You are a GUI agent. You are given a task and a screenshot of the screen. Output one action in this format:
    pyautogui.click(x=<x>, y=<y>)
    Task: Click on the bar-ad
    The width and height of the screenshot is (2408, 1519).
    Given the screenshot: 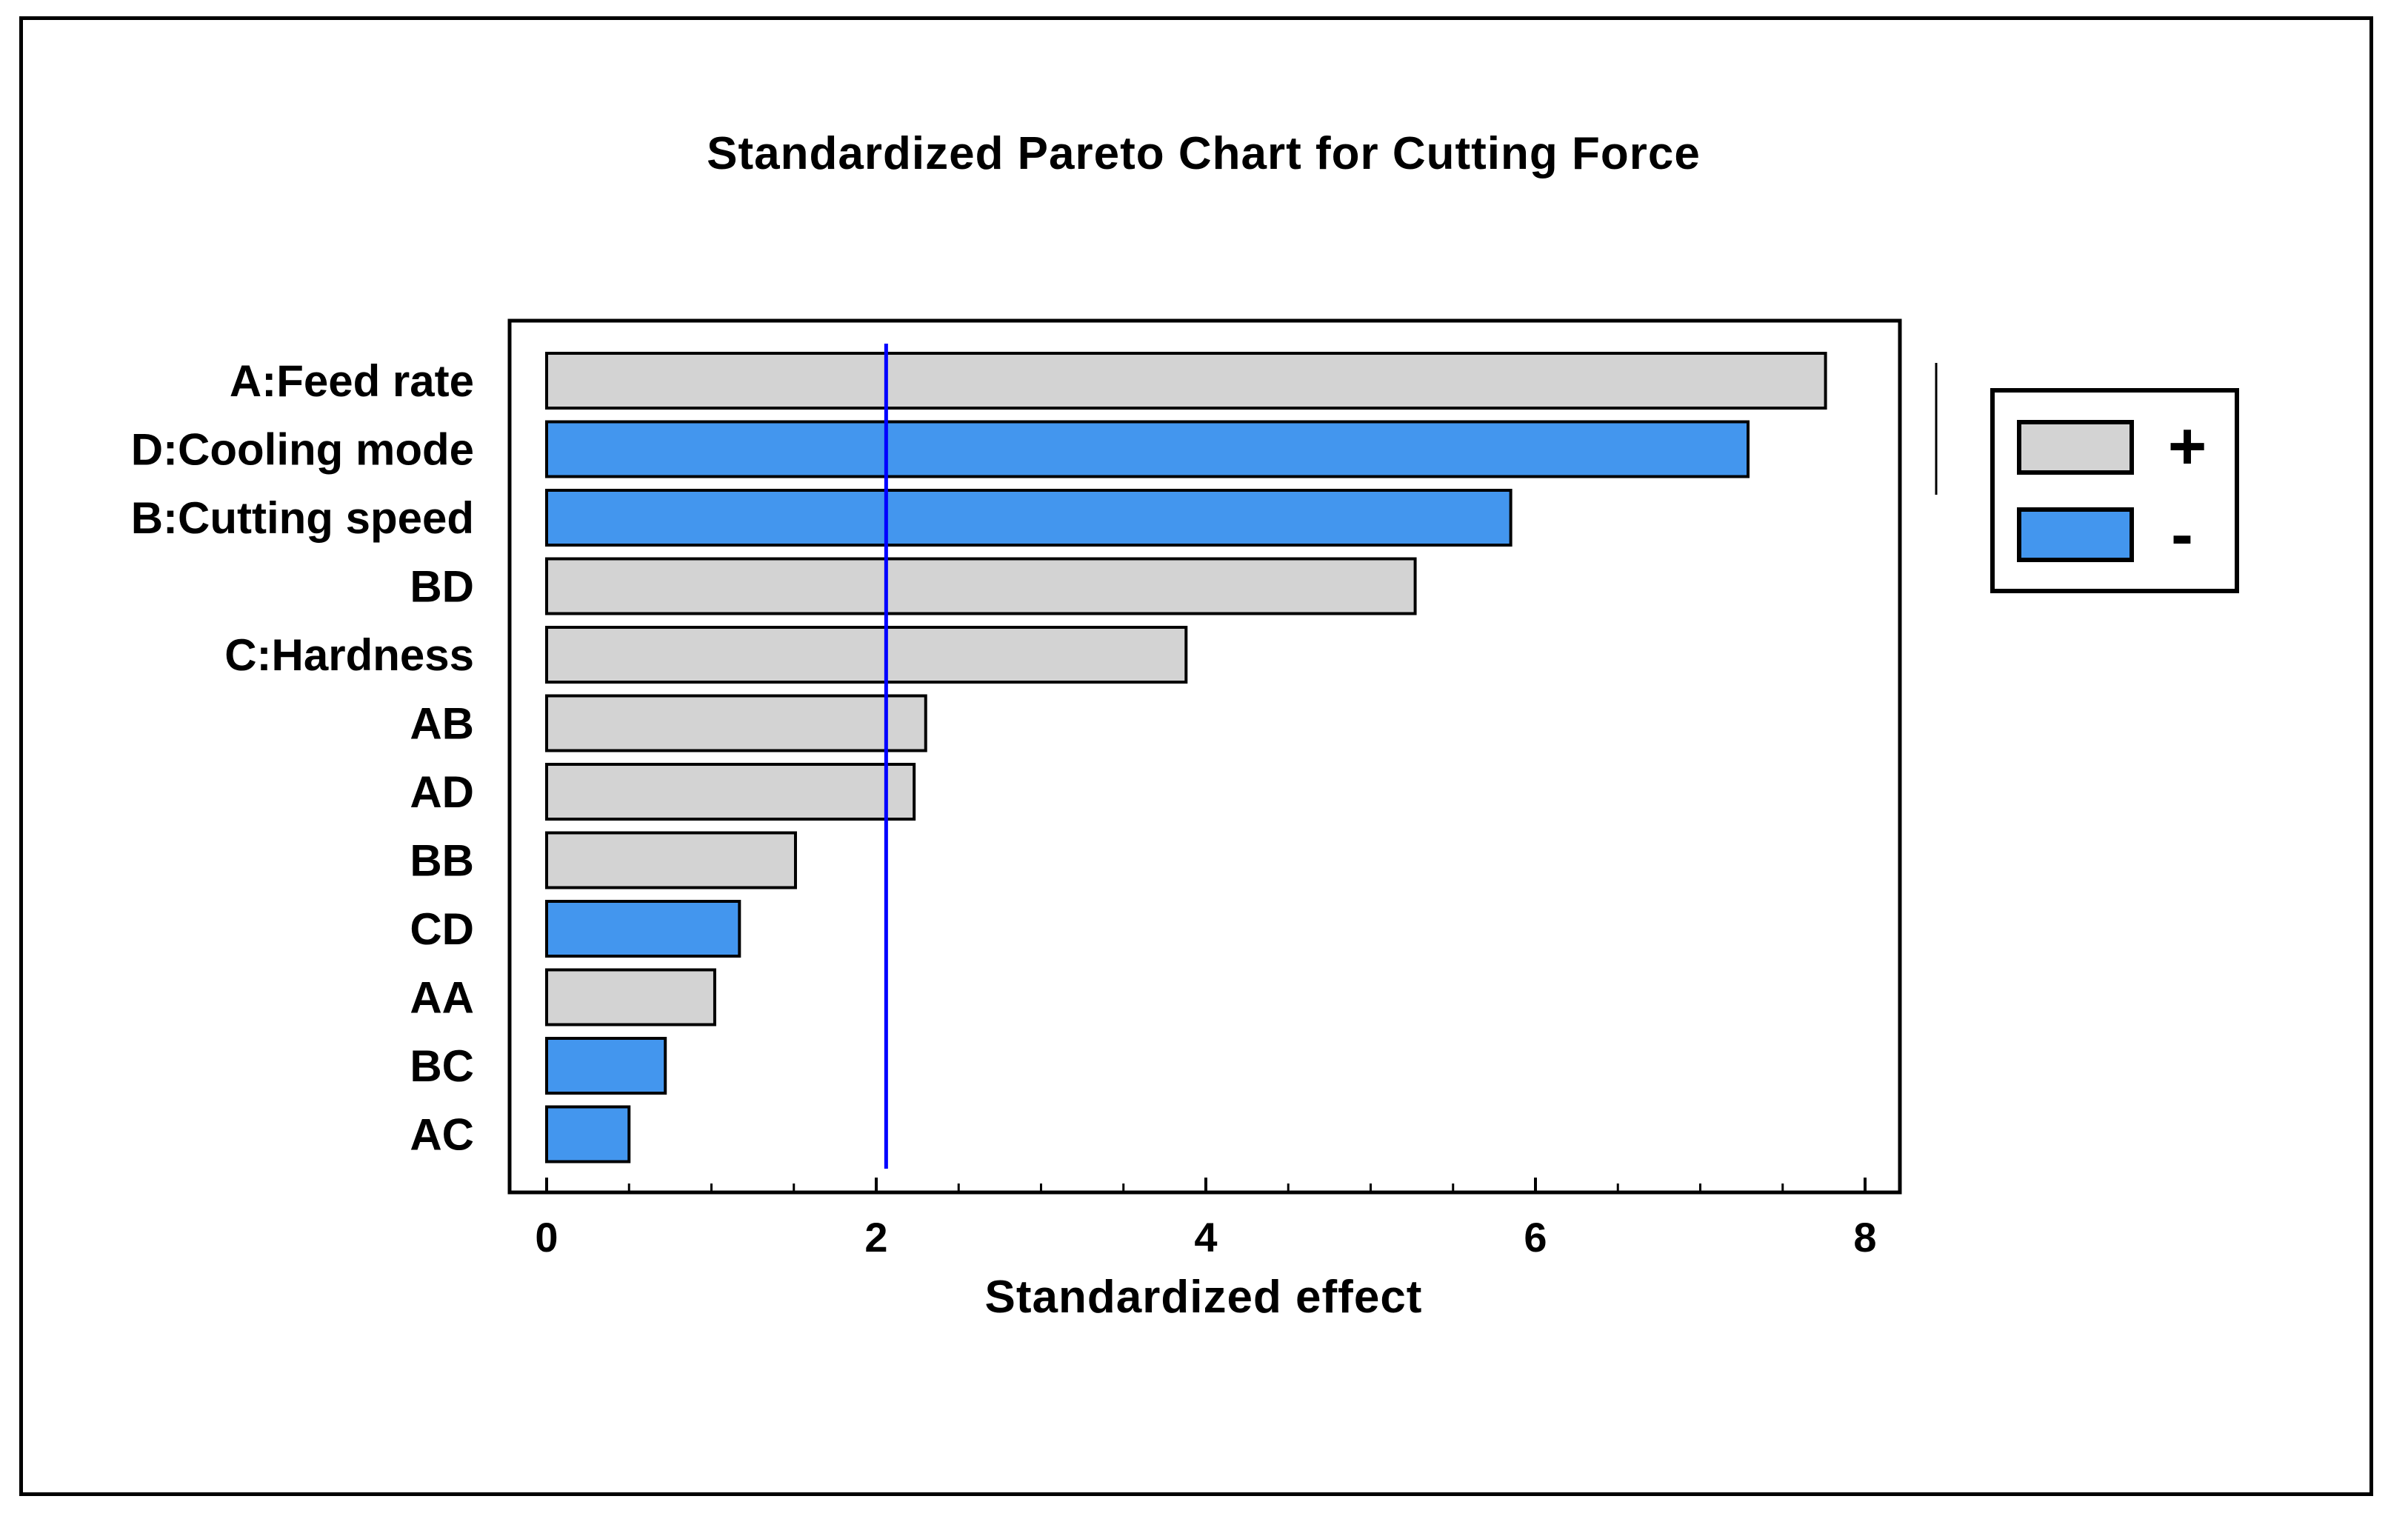 What is the action you would take?
    pyautogui.click(x=730, y=792)
    